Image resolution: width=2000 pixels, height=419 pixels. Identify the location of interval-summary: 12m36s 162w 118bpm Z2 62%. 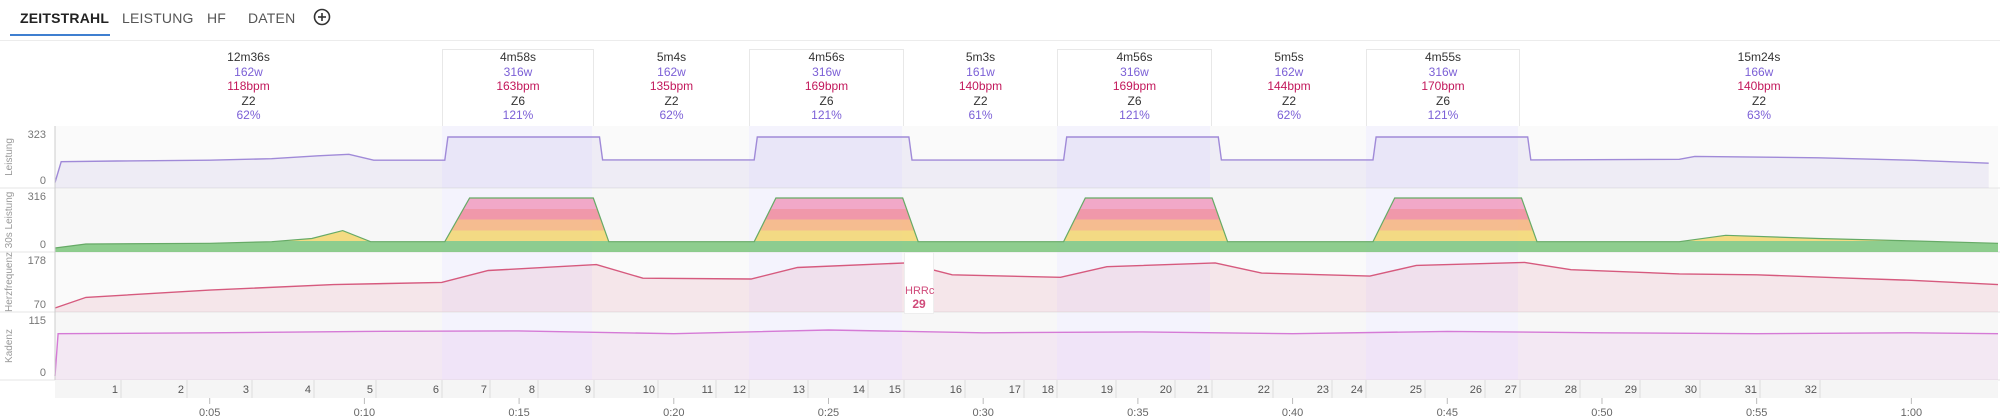
(249, 86).